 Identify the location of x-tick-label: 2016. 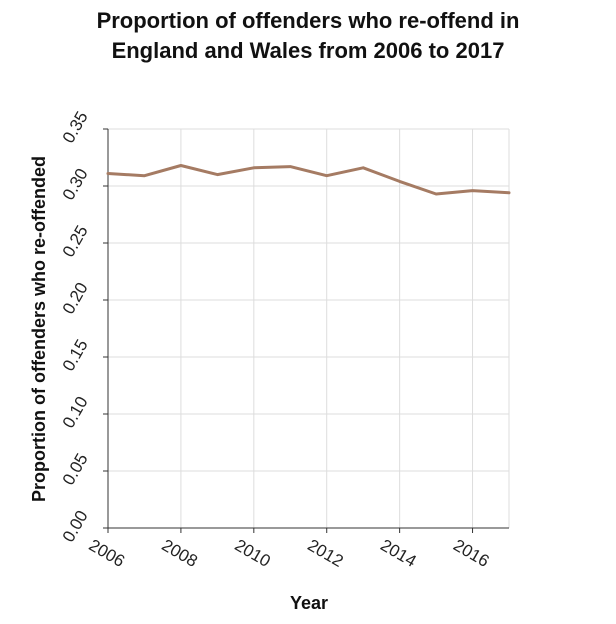
(471, 553).